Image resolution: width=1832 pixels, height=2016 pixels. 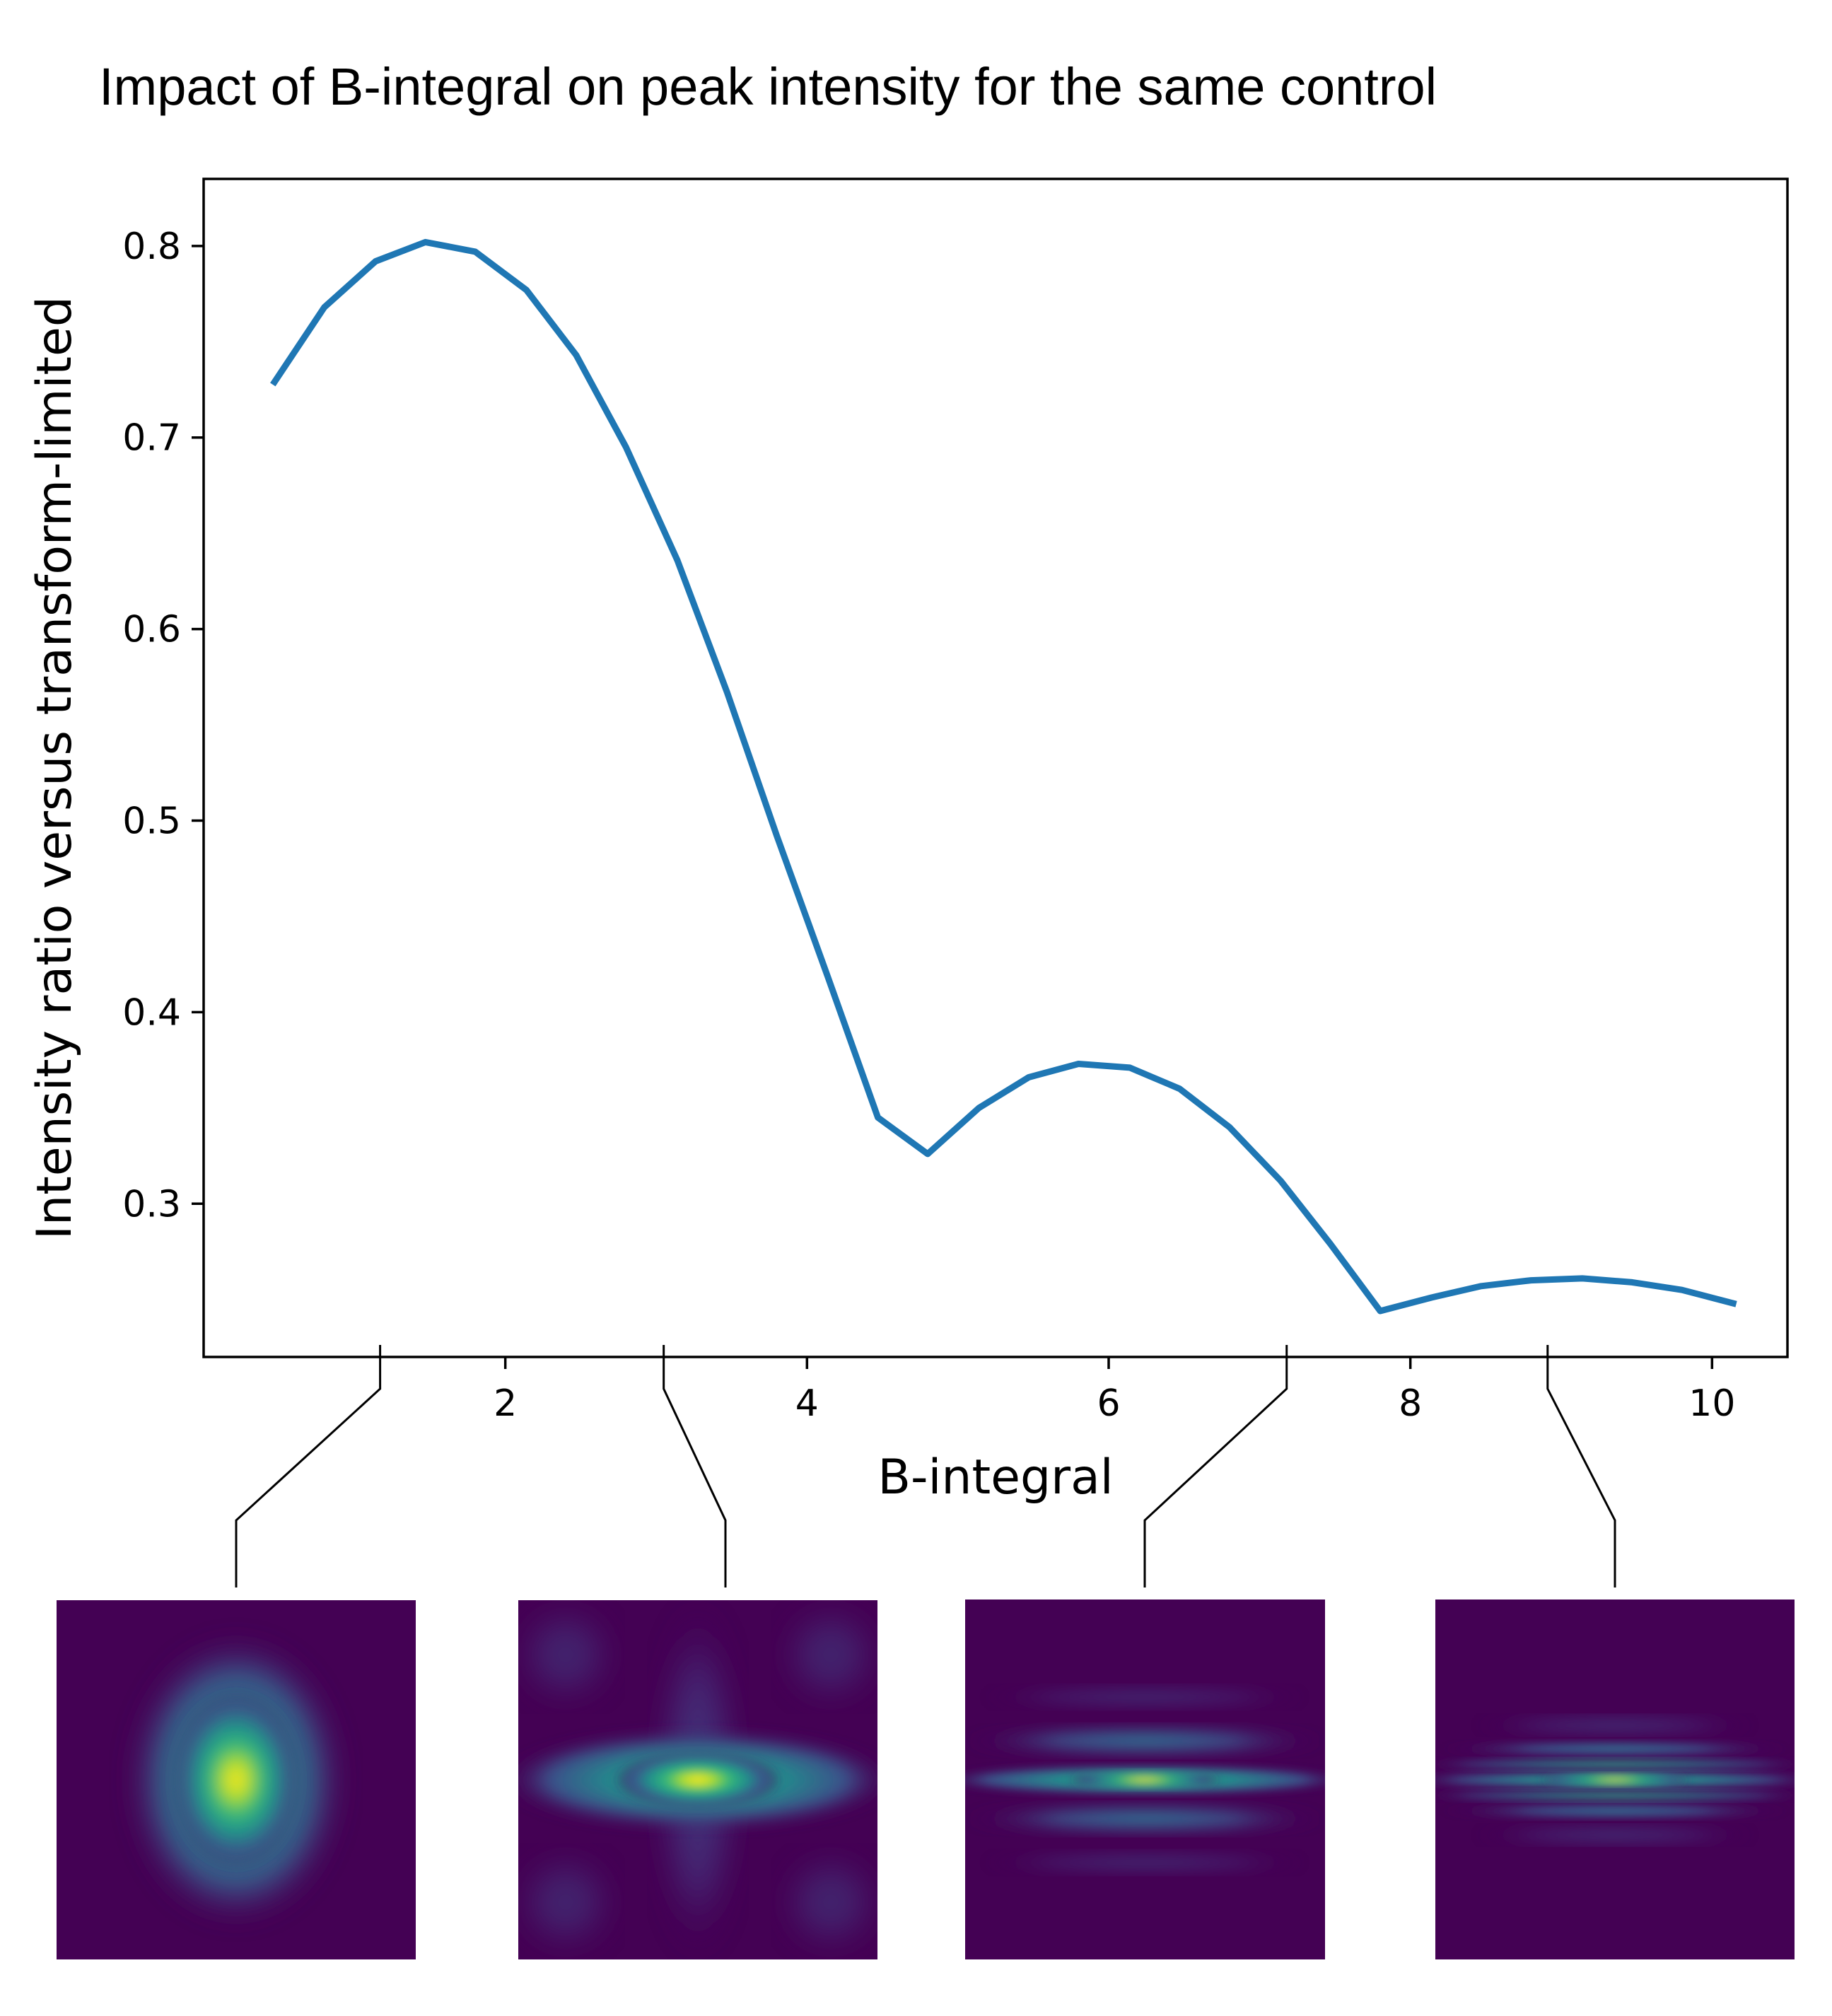 I want to click on y-tick-label: 0.3, so click(x=151, y=1204).